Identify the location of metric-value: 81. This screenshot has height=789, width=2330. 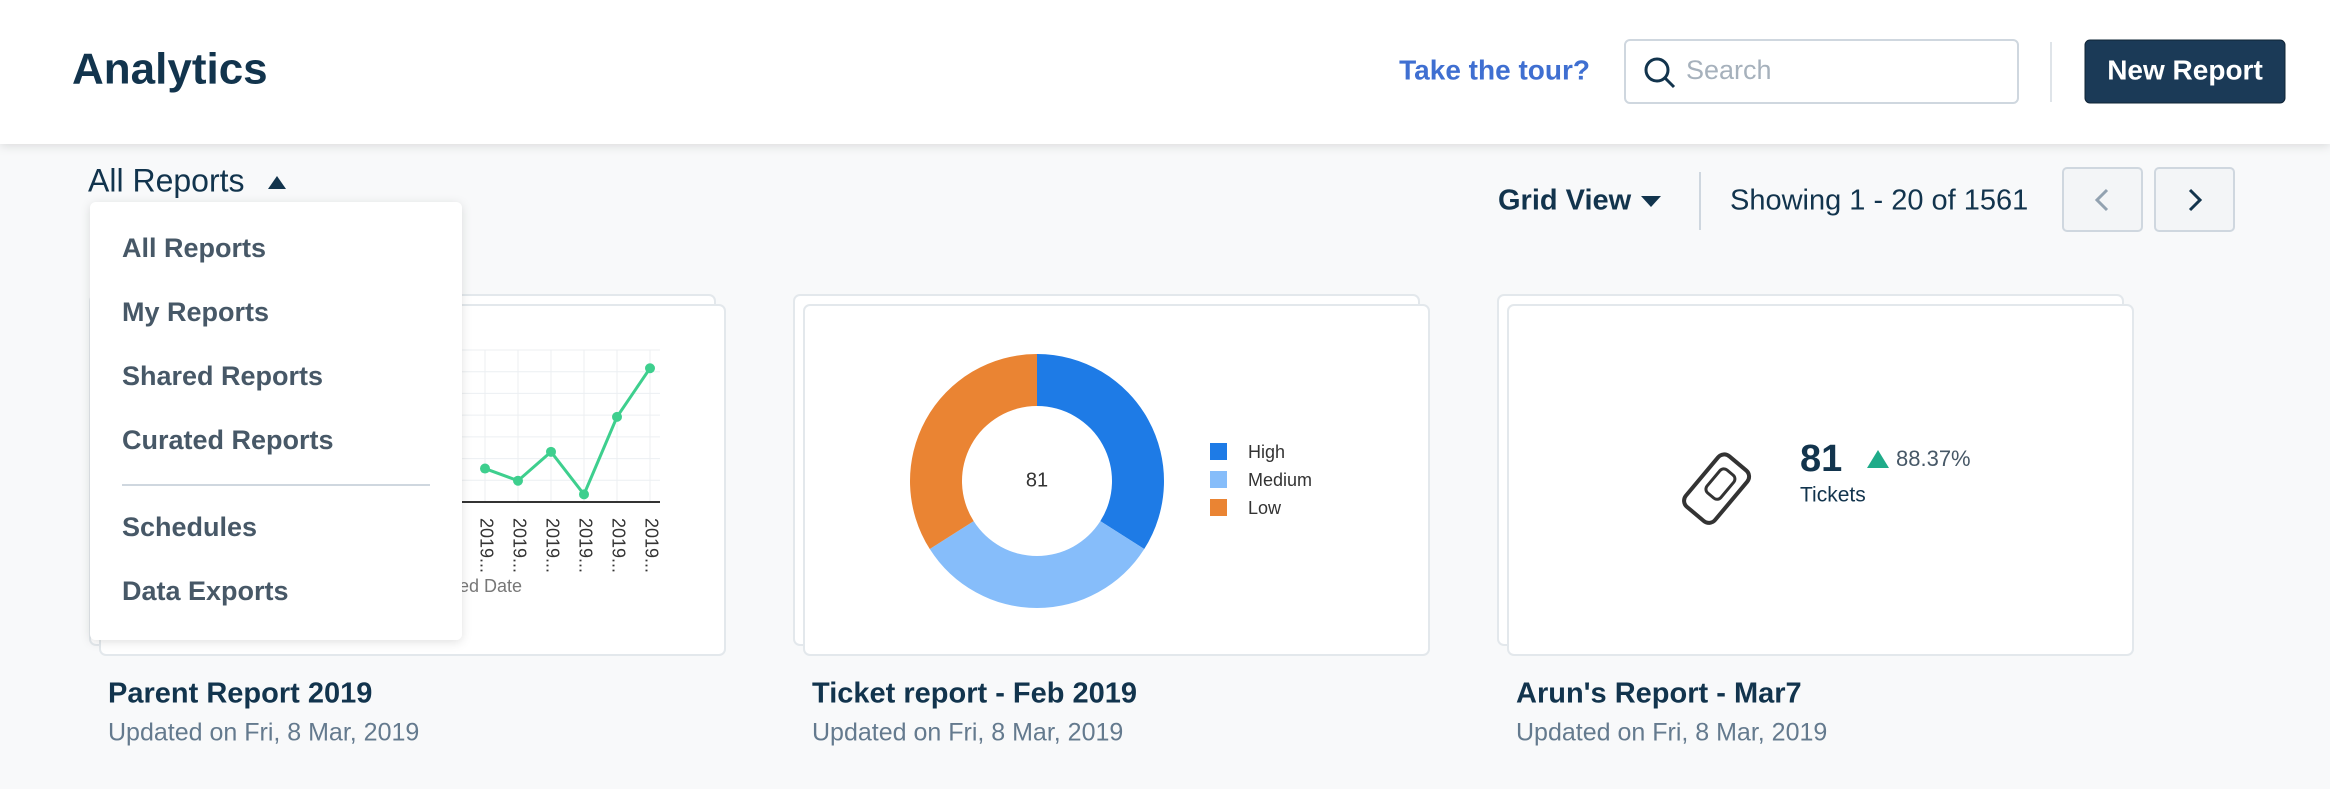
(1821, 459).